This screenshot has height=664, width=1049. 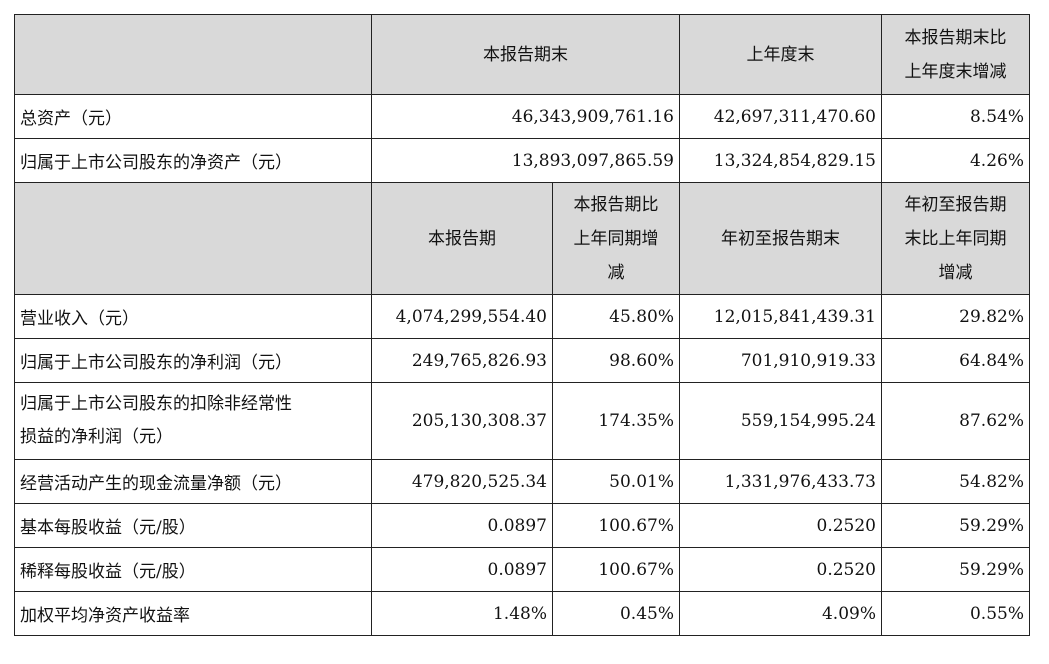 I want to click on table-row: 稀释每股收益（元/股） 0.0897 100.67% 0.2520 59.29%, so click(x=522, y=569).